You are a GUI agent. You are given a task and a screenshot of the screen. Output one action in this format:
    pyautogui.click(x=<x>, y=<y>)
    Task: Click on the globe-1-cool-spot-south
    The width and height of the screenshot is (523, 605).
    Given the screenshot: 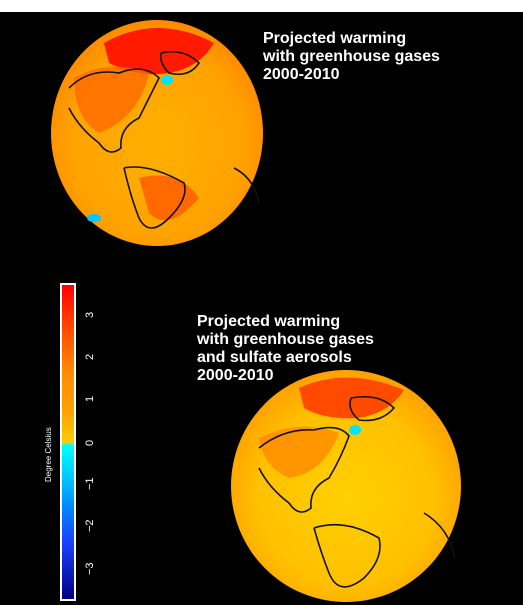 What is the action you would take?
    pyautogui.click(x=94, y=218)
    